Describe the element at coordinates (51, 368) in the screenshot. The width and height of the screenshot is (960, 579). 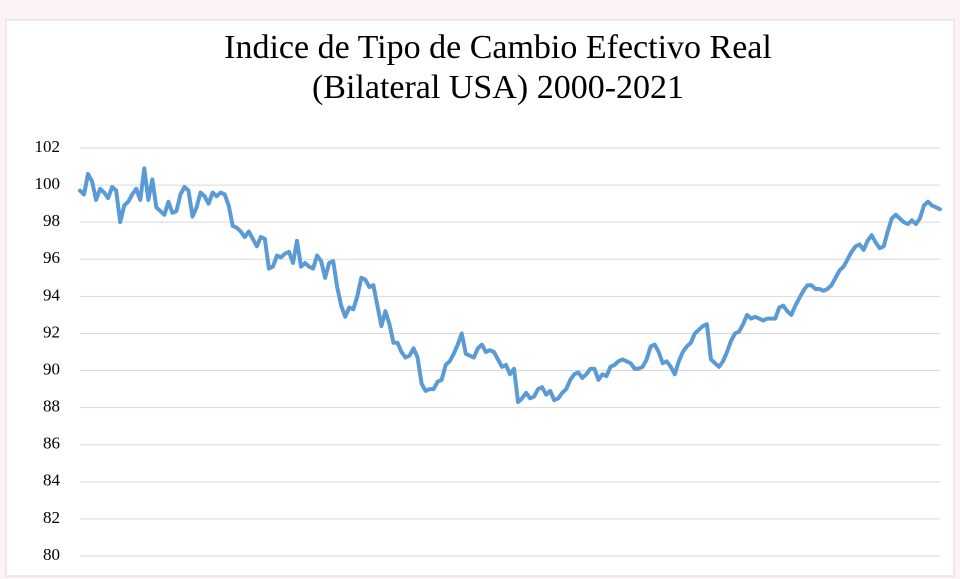
I see `y-tick-label: 90` at that location.